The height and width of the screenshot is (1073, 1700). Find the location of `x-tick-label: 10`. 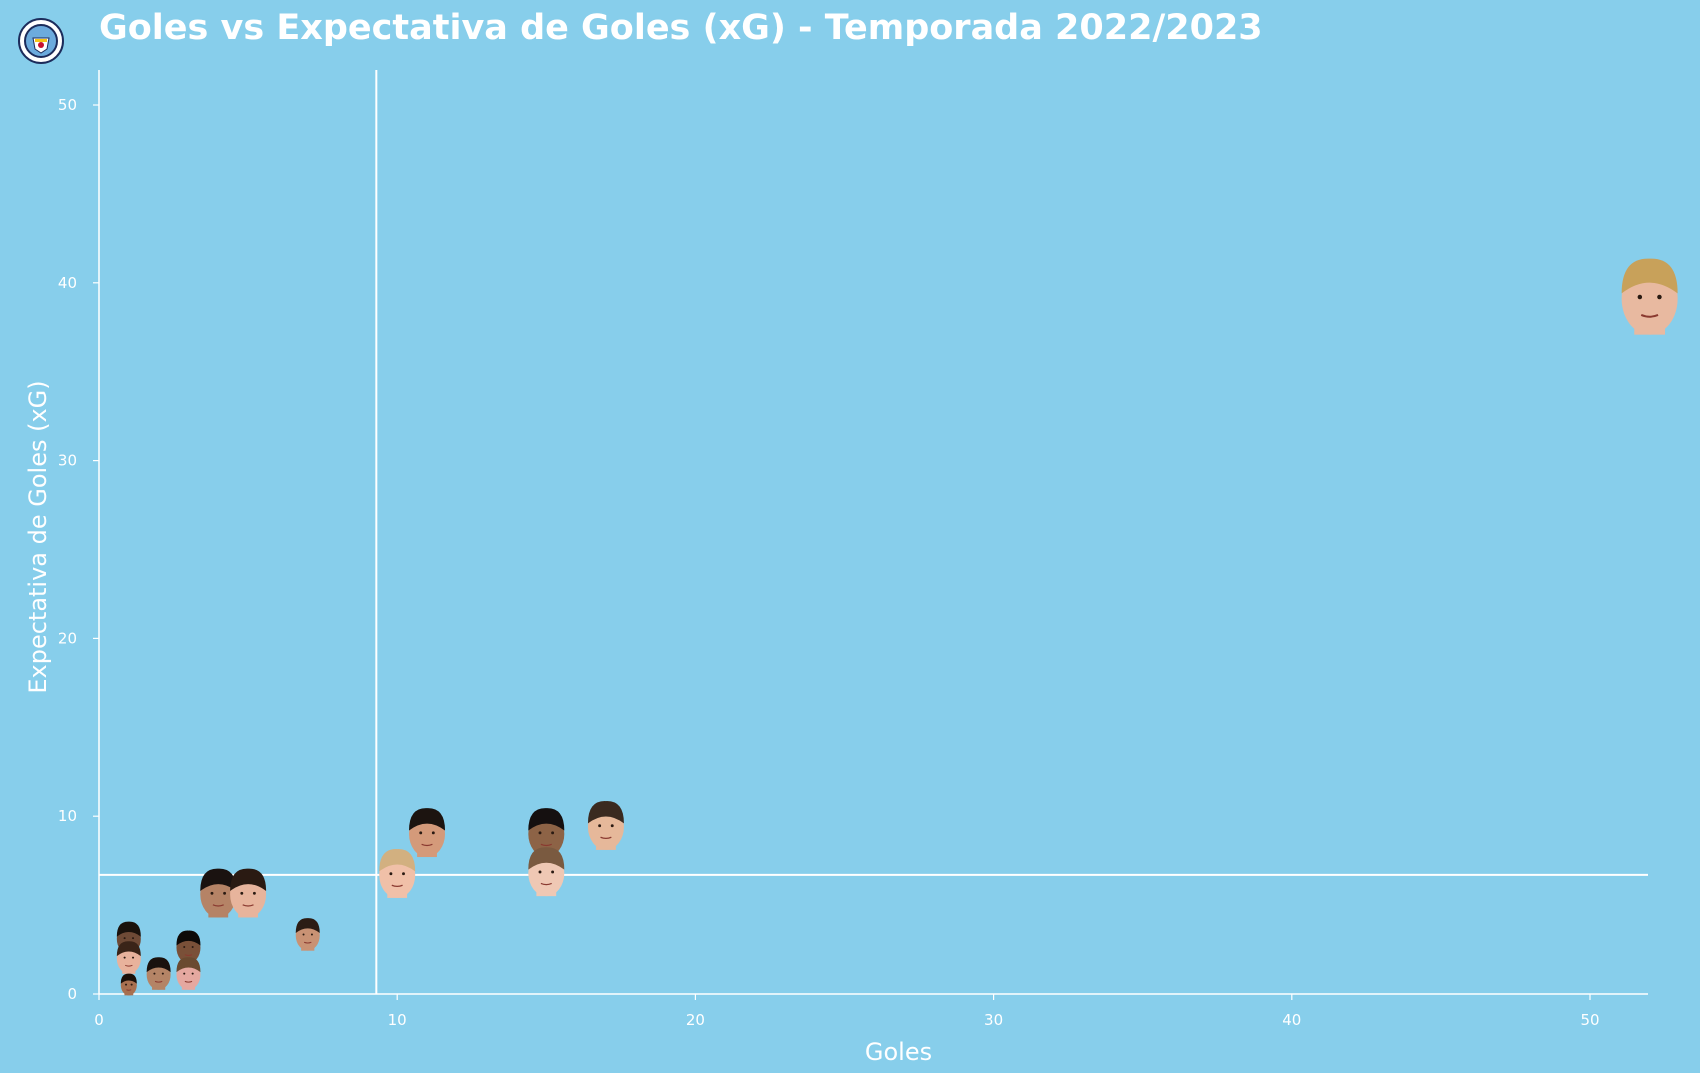

x-tick-label: 10 is located at coordinates (397, 1020).